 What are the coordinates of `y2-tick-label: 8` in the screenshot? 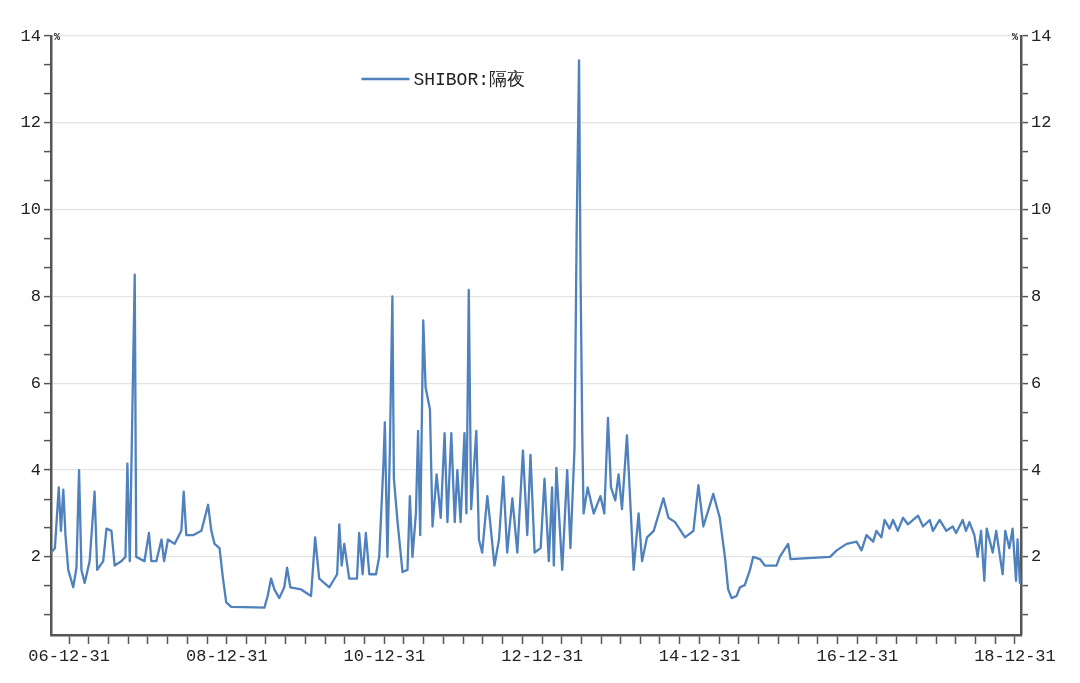 It's located at (1036, 296).